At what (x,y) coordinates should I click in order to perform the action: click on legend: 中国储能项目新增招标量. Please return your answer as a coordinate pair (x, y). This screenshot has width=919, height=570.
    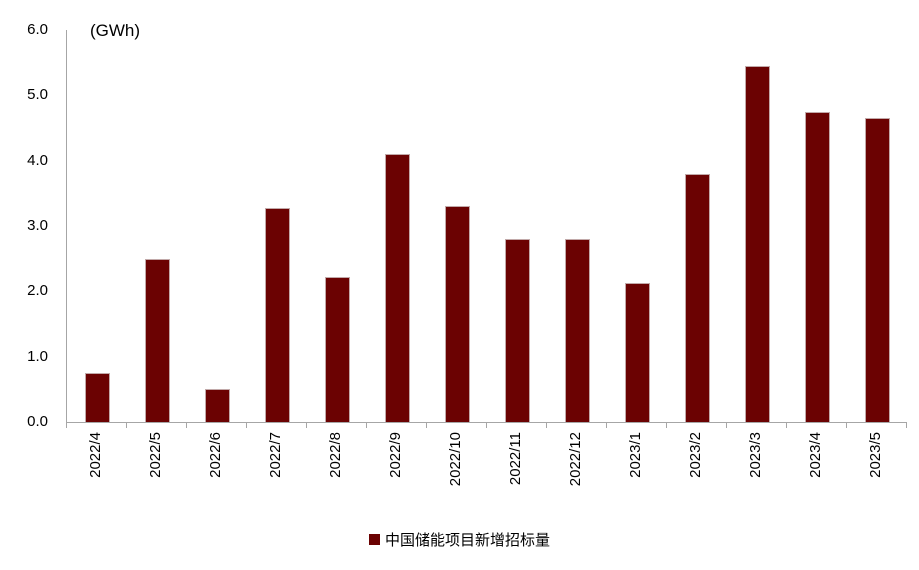
    Looking at the image, I should click on (459, 539).